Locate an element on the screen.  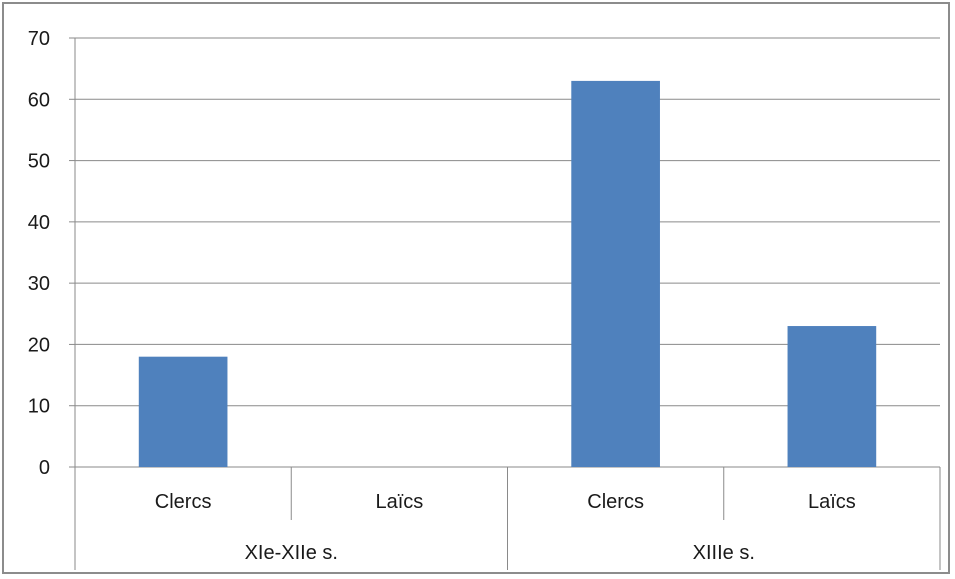
x-group-label: XIIIe s. is located at coordinates (724, 553).